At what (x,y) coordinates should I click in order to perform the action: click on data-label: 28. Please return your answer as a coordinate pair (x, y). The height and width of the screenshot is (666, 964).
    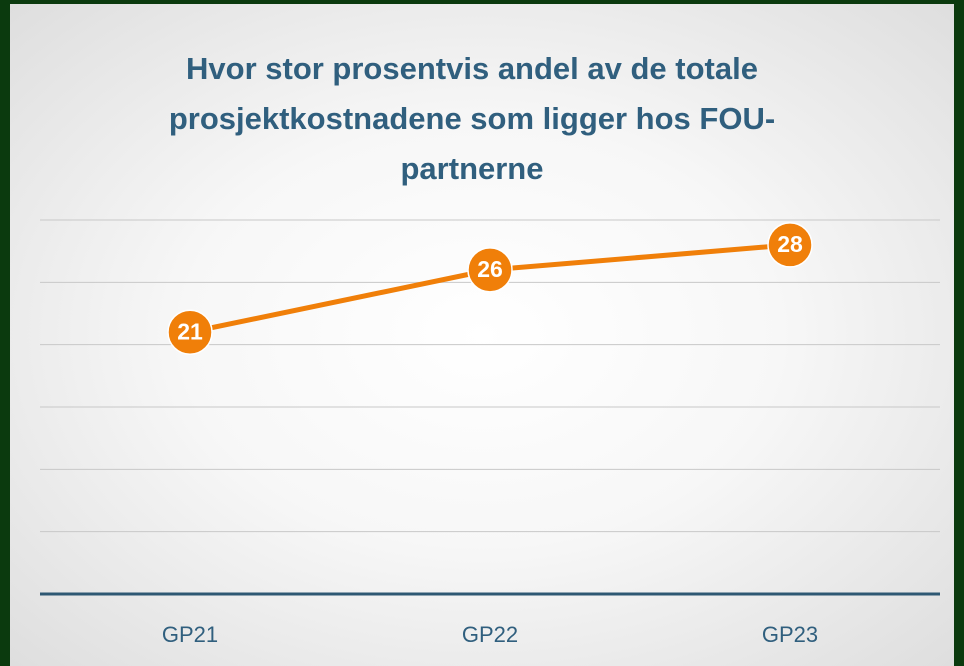
    Looking at the image, I should click on (790, 244).